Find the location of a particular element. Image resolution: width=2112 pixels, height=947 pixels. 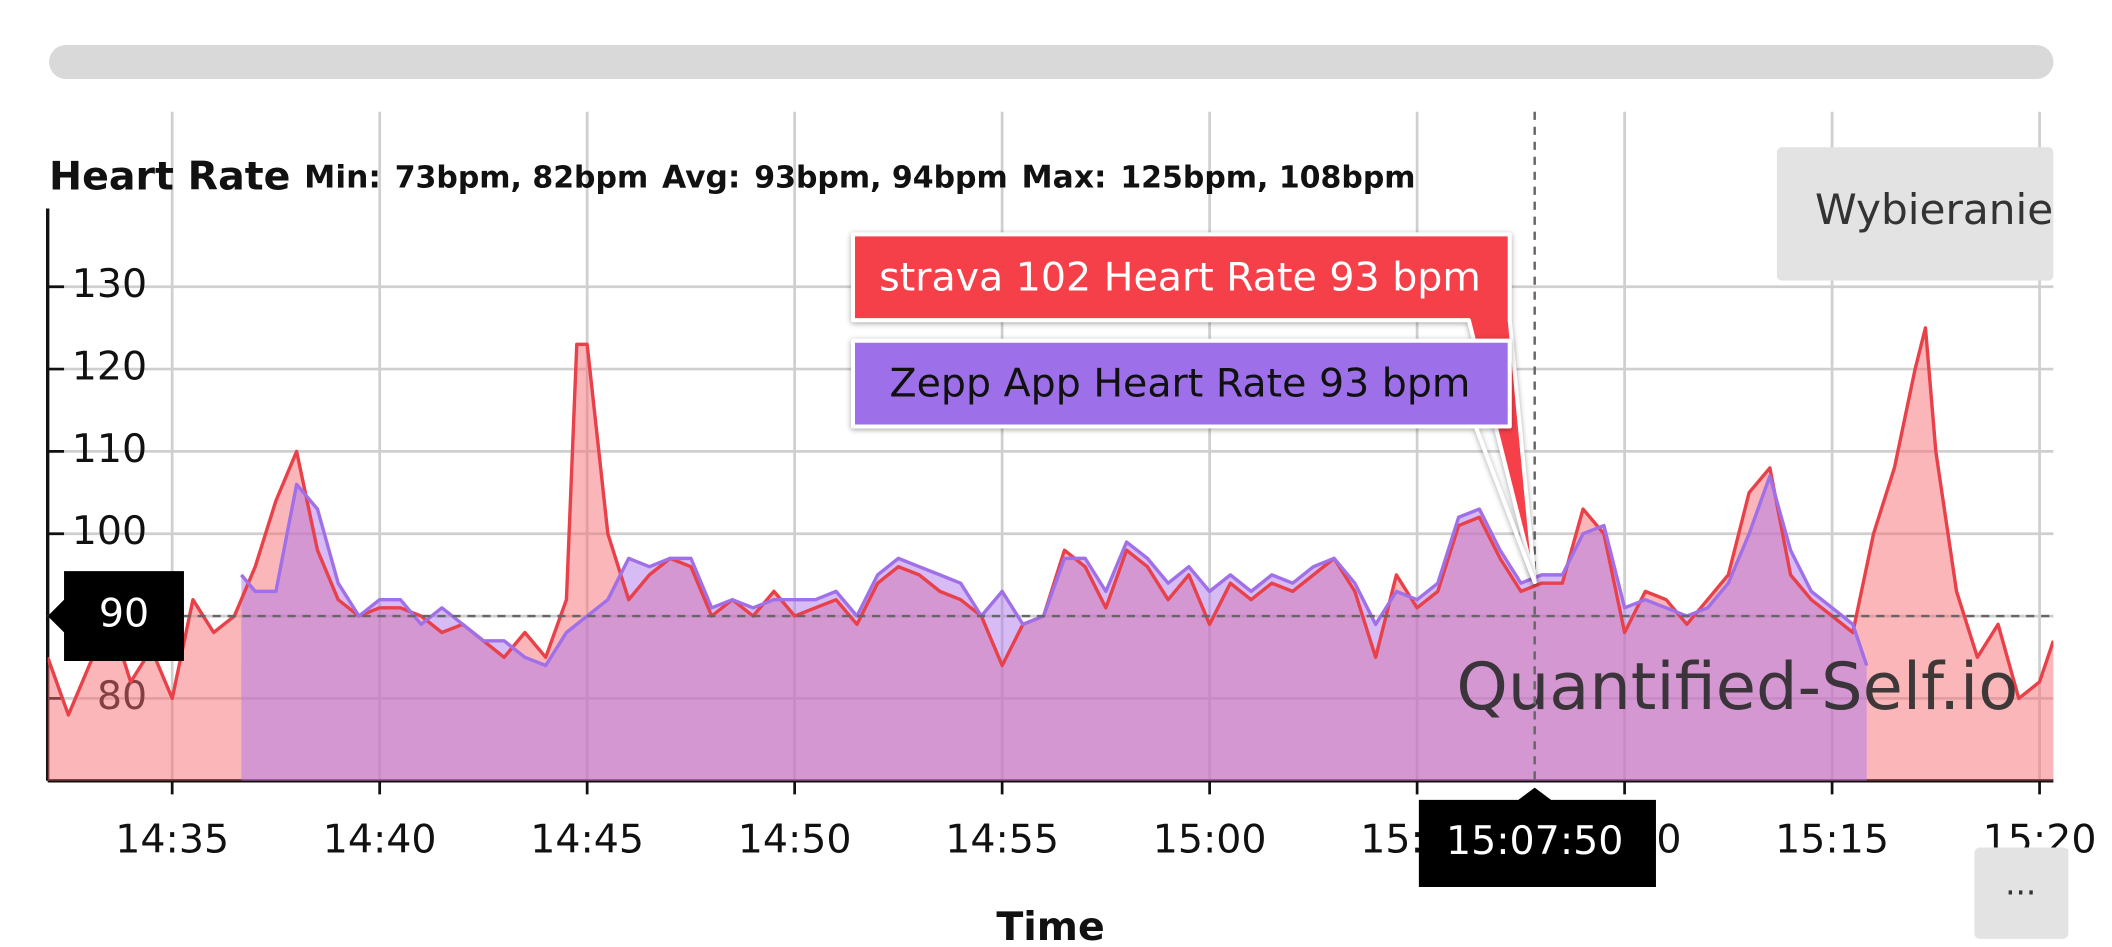

y-tick-label: 120 is located at coordinates (109, 367).